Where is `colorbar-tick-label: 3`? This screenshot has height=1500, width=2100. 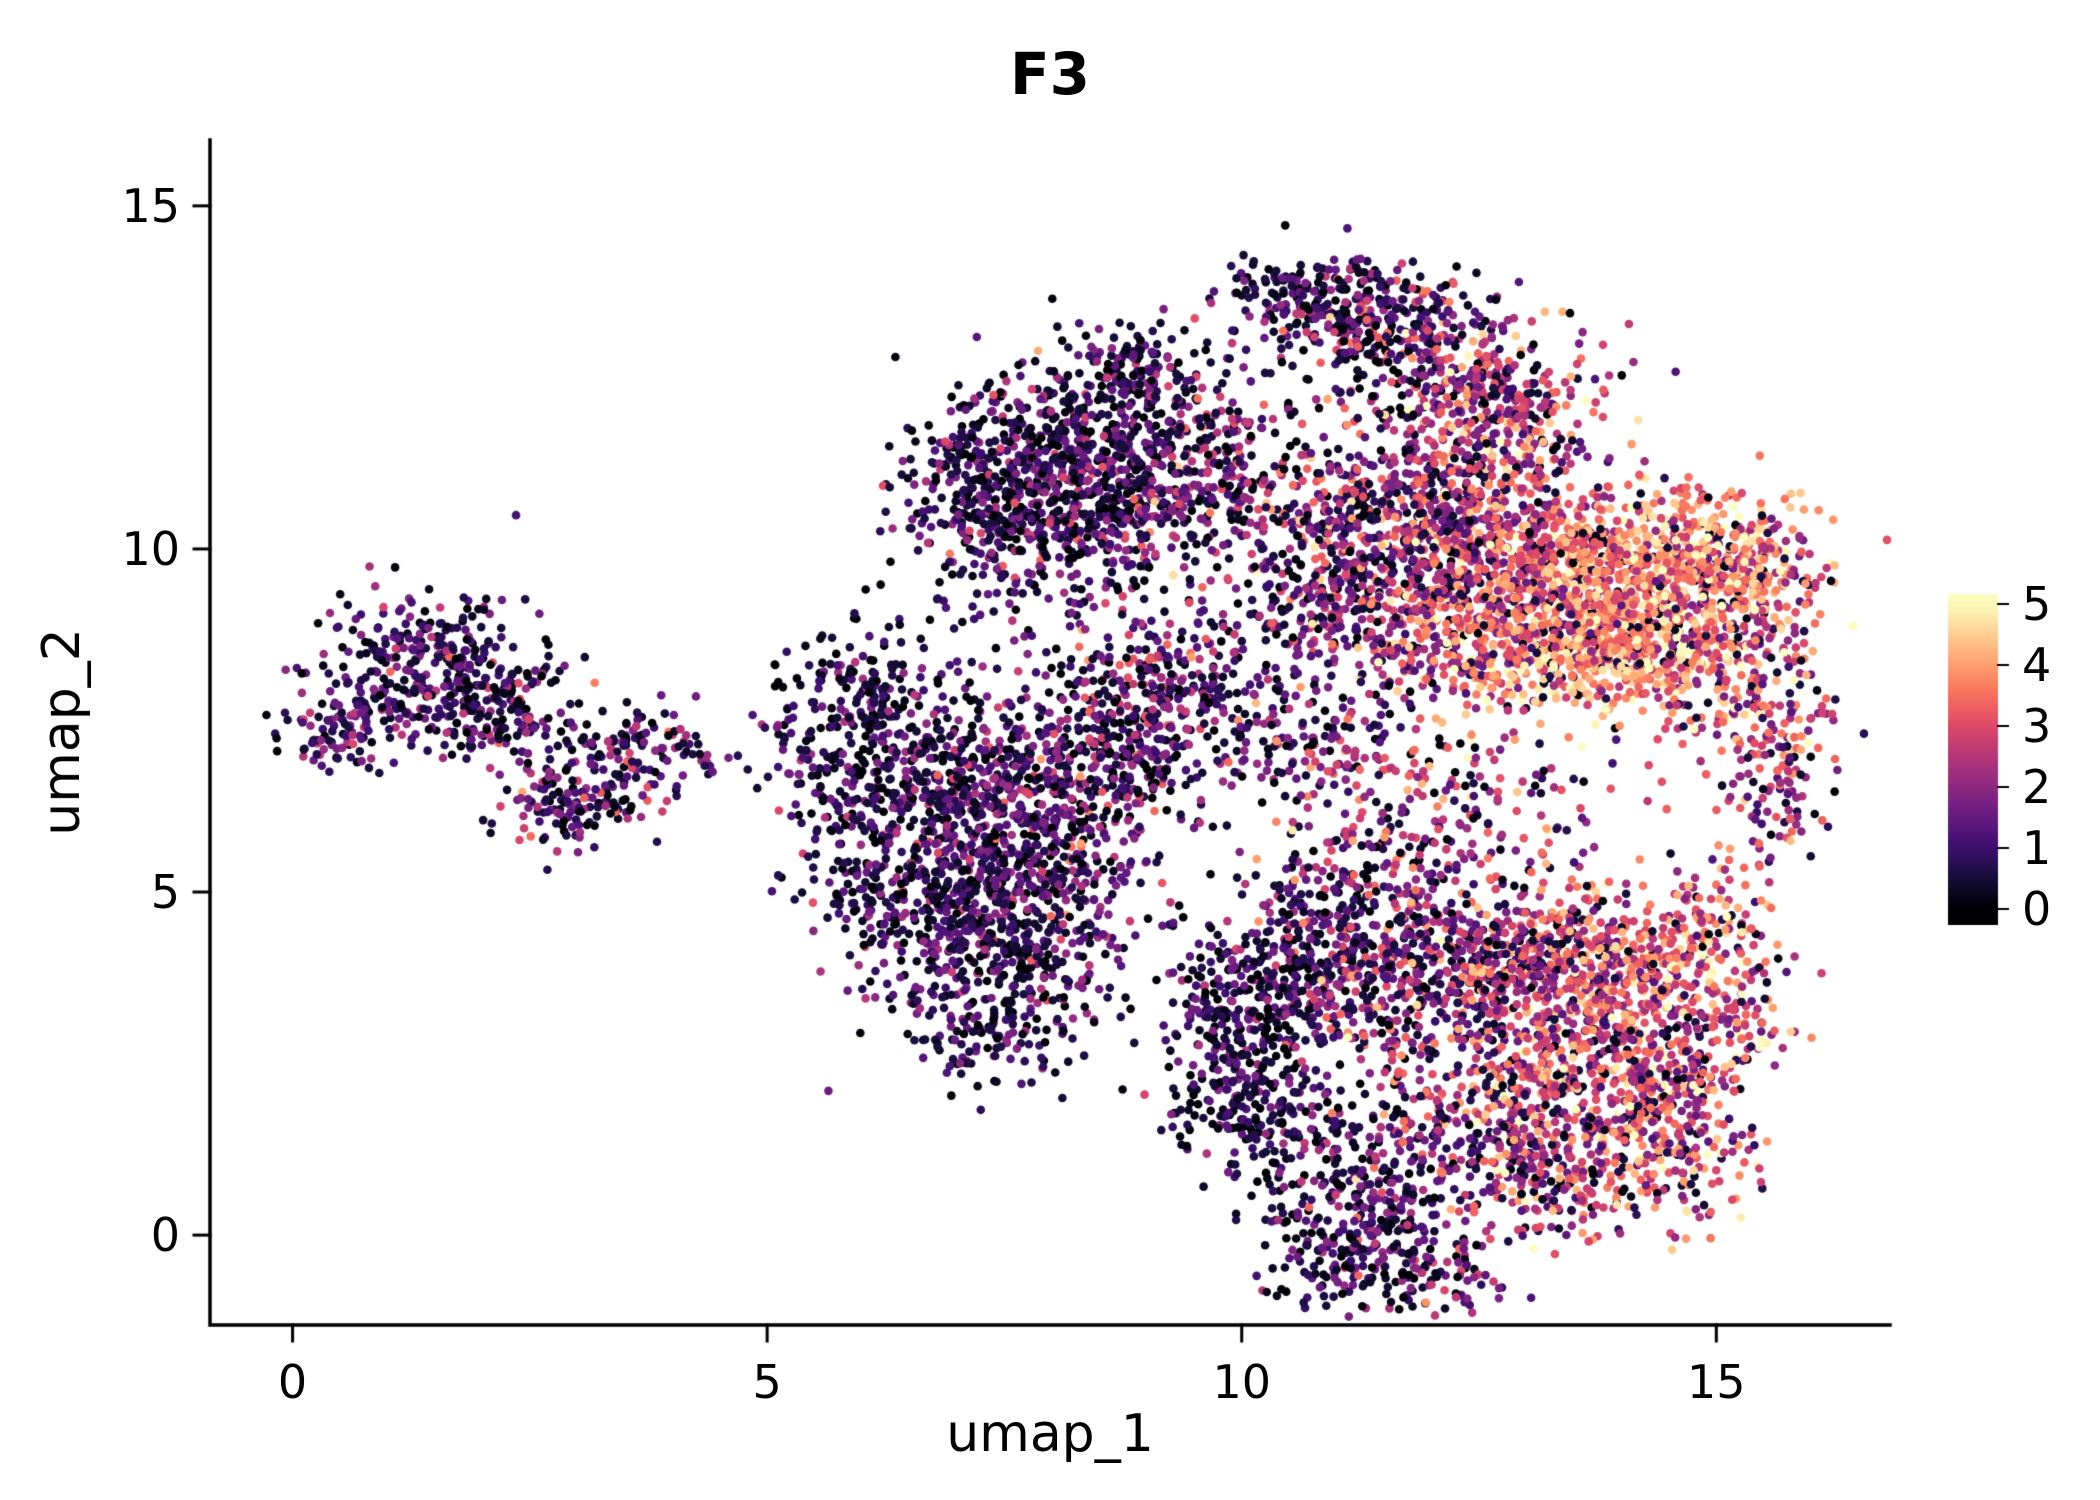 colorbar-tick-label: 3 is located at coordinates (2037, 726).